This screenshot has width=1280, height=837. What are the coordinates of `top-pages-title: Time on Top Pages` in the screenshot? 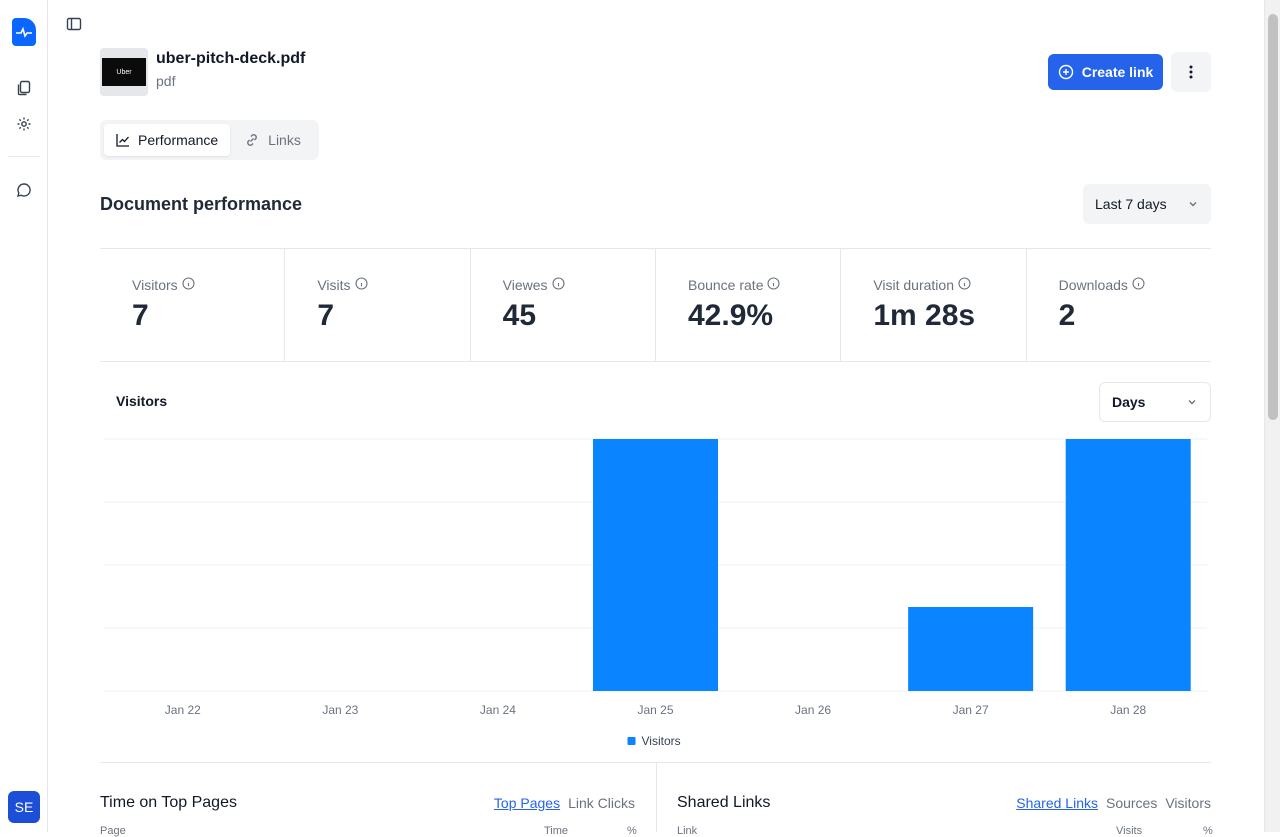 It's located at (168, 802).